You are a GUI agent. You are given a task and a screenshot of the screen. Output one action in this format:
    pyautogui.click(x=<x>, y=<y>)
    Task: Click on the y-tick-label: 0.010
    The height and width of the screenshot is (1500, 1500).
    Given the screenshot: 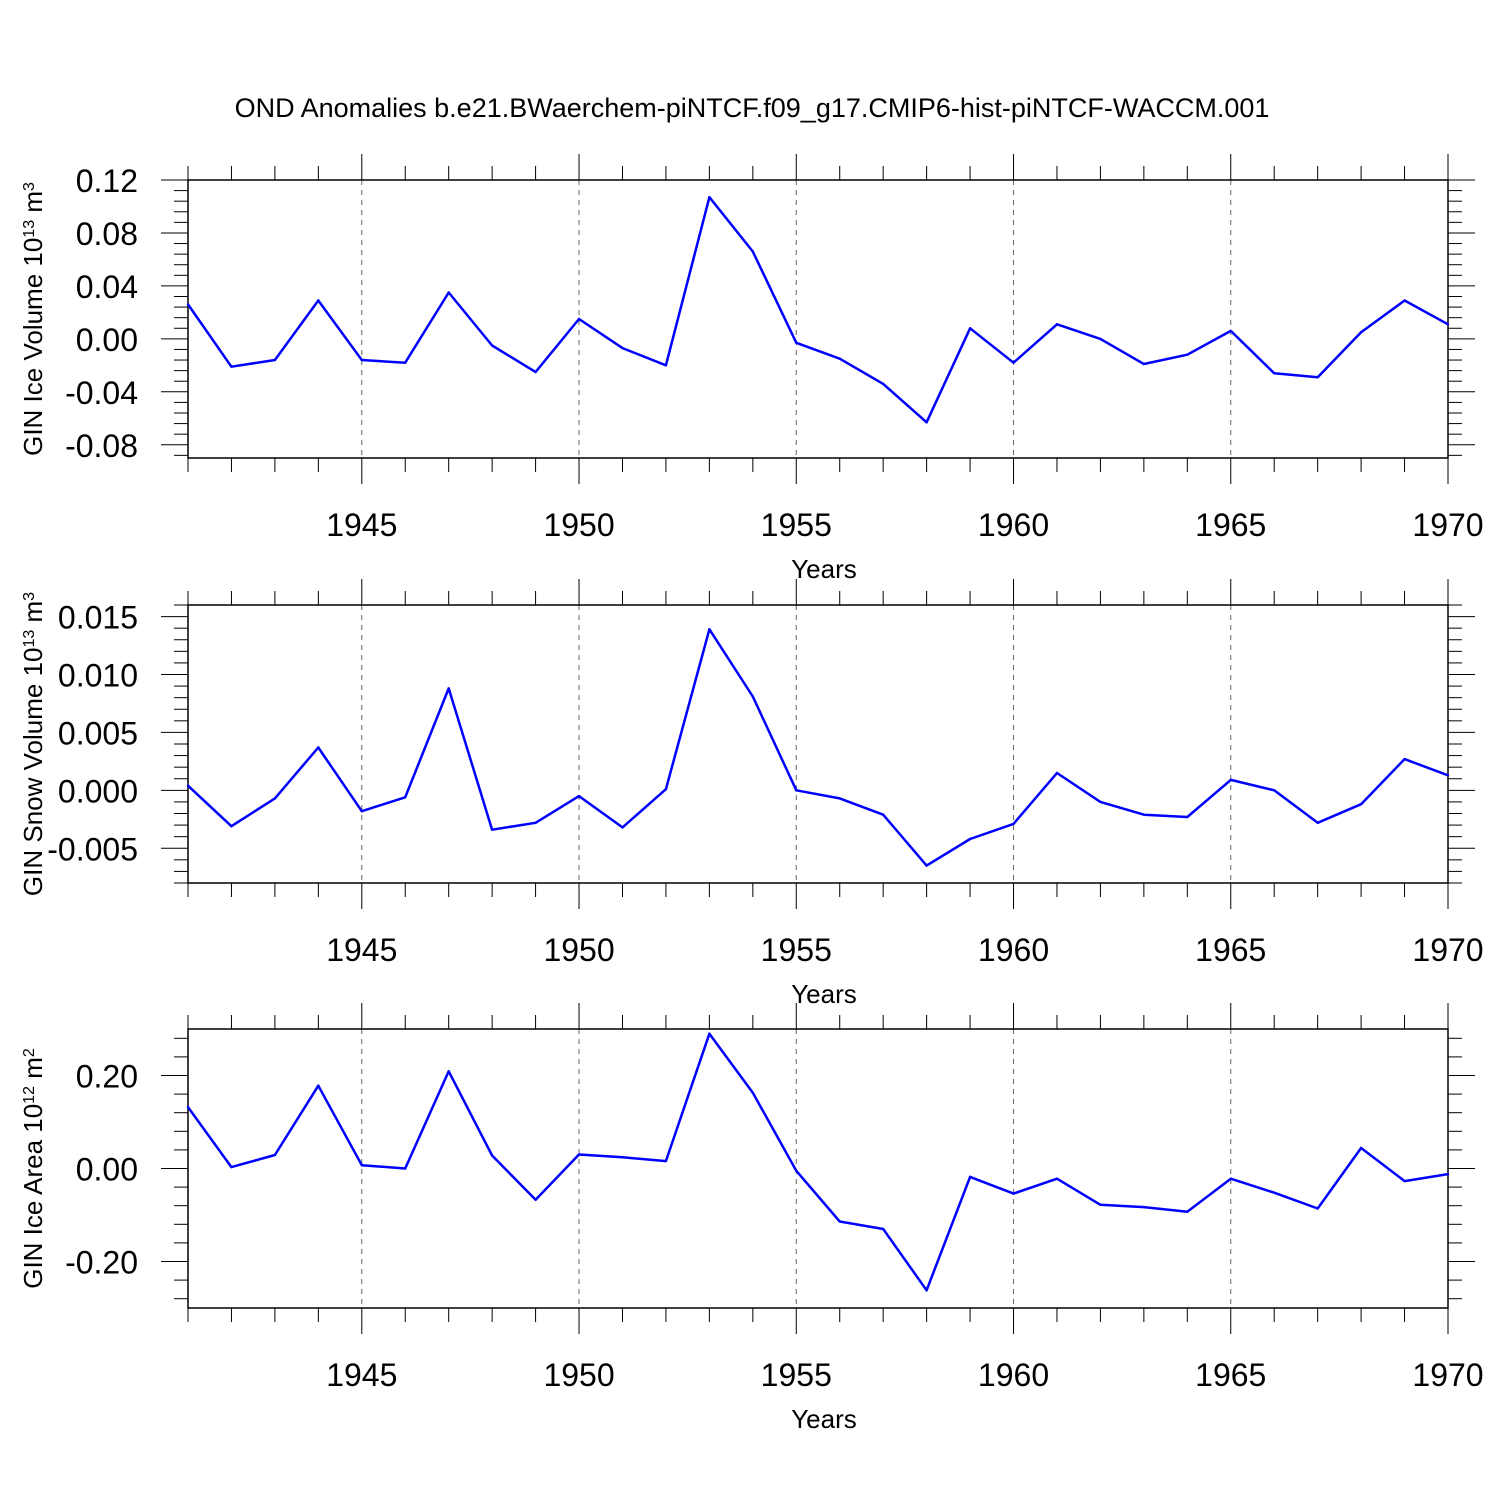 What is the action you would take?
    pyautogui.click(x=98, y=676)
    